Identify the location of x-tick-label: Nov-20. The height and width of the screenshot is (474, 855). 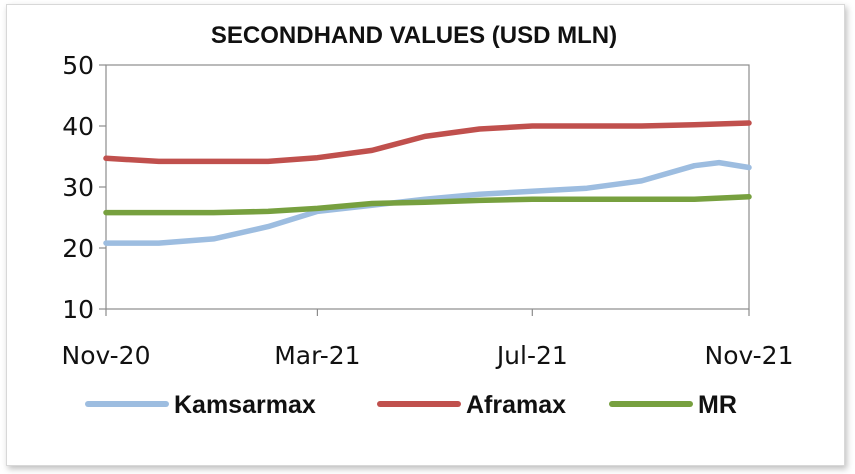
(106, 355).